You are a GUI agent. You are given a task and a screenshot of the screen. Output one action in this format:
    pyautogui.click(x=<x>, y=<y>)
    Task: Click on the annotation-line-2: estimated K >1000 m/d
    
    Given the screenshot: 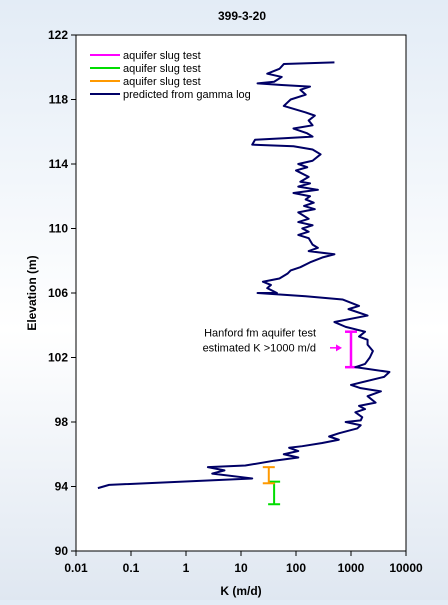 What is the action you would take?
    pyautogui.click(x=259, y=348)
    